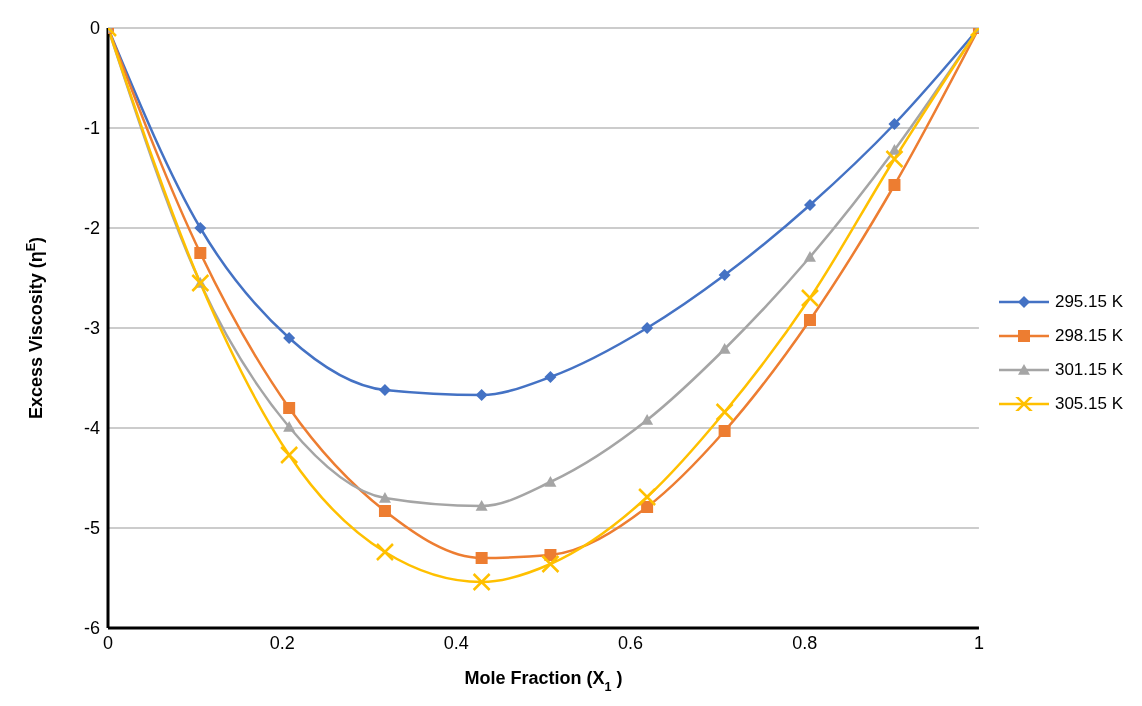  What do you see at coordinates (108, 642) in the screenshot?
I see `x-tick-label: 0` at bounding box center [108, 642].